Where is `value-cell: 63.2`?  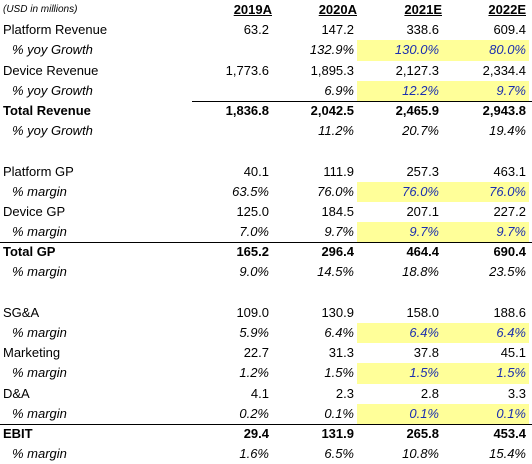
value-cell: 63.2 is located at coordinates (256, 30).